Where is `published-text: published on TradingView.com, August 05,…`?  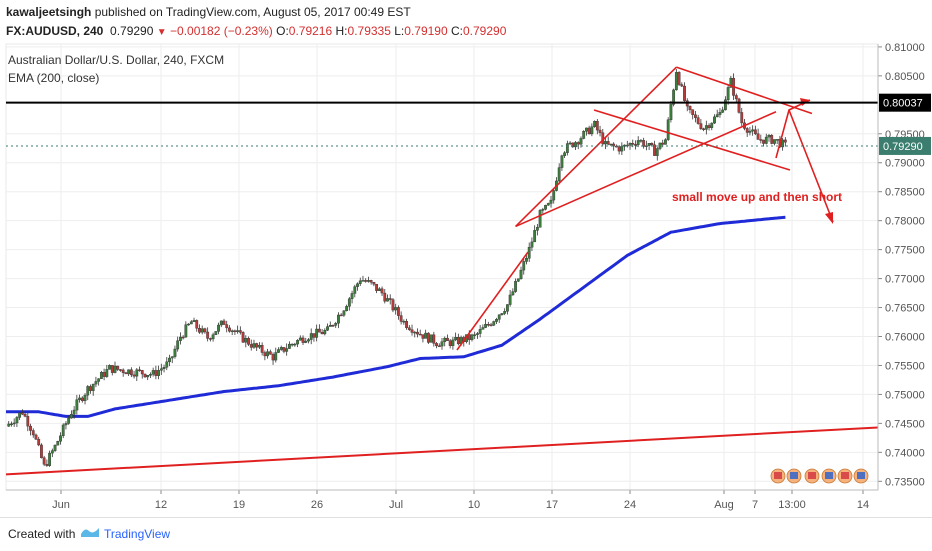 published-text: published on TradingView.com, August 05,… is located at coordinates (251, 12).